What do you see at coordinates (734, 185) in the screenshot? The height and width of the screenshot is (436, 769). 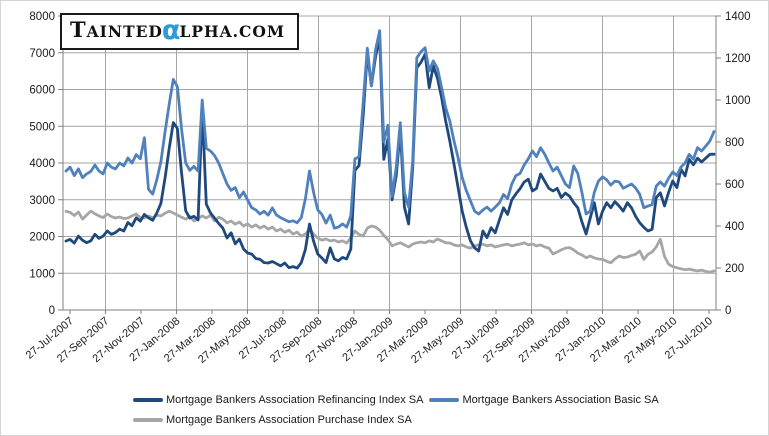 I see `right-axis-label: 600` at bounding box center [734, 185].